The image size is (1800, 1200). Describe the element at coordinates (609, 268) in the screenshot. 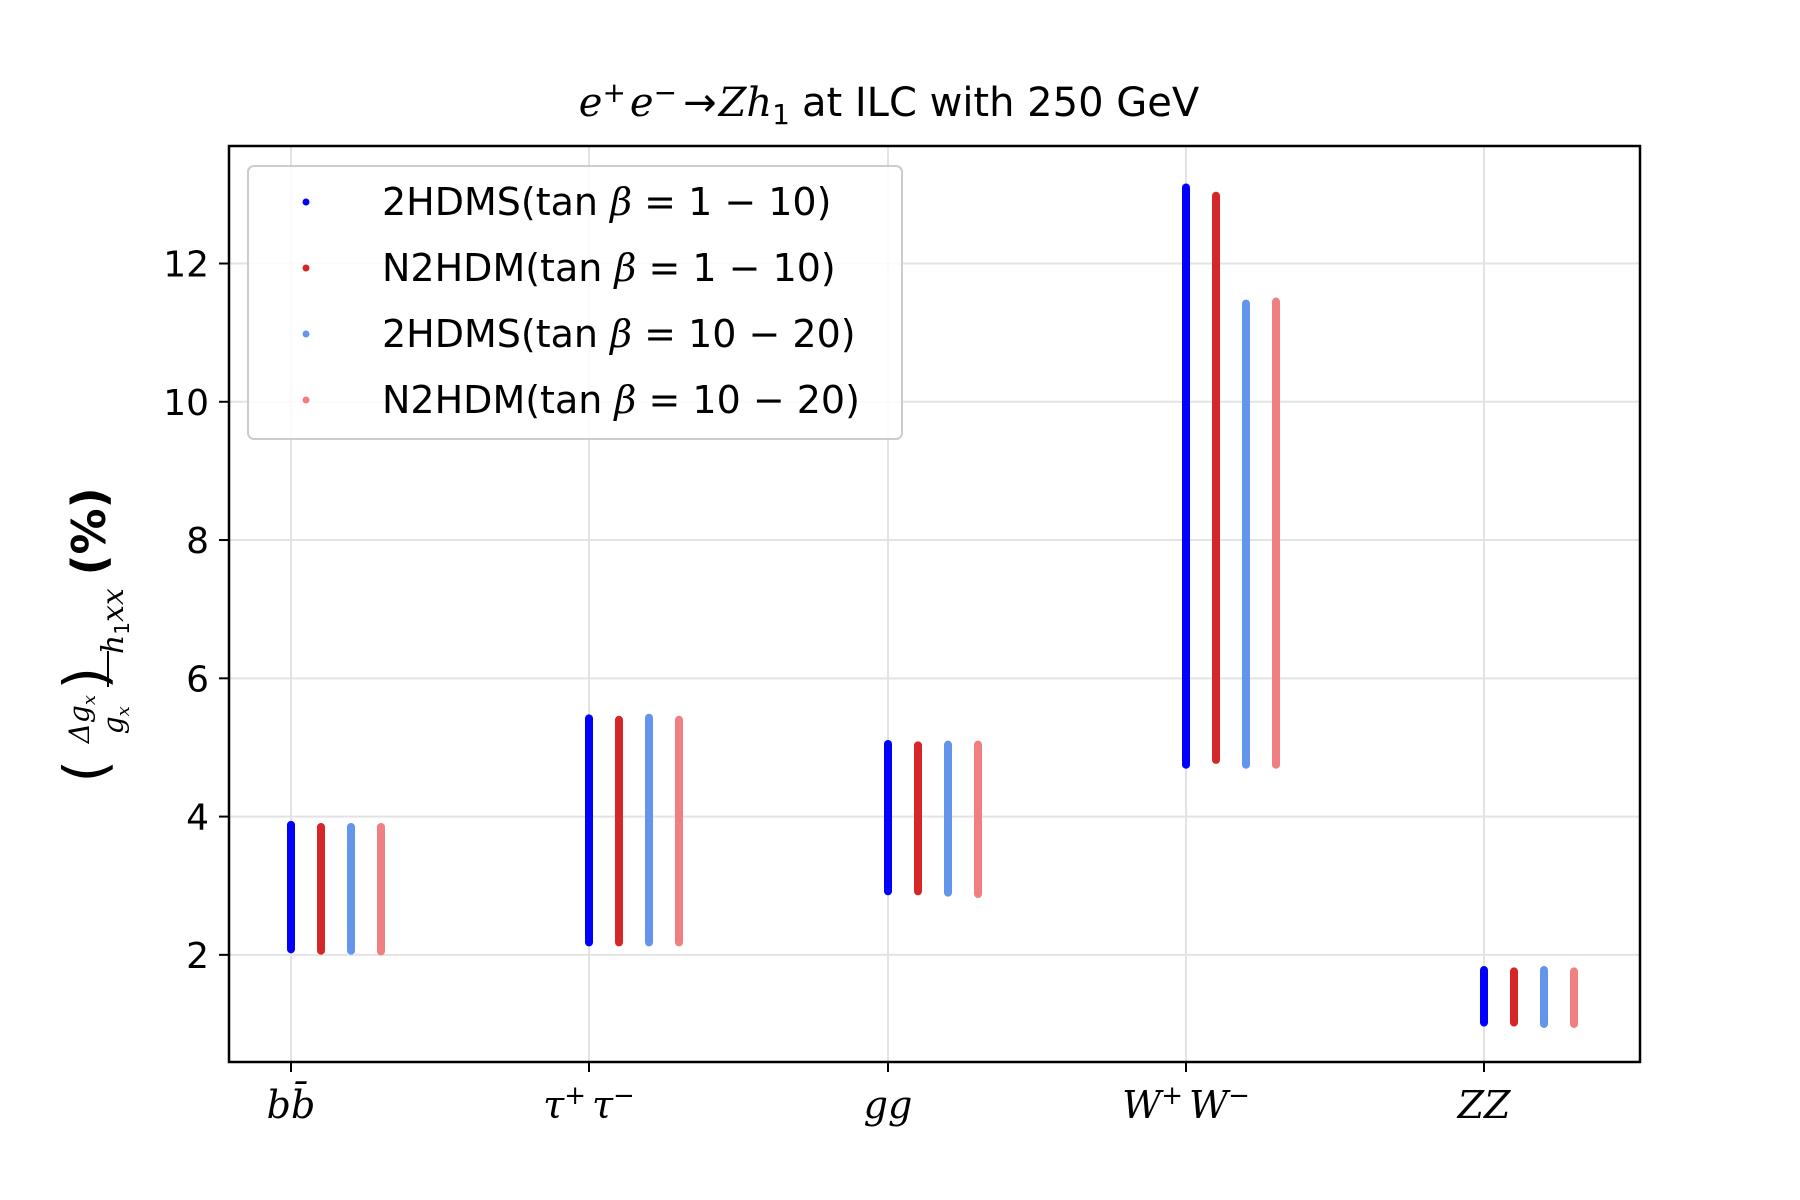

I see `legend-label: N2HDM(tan β = 1 − 10)` at that location.